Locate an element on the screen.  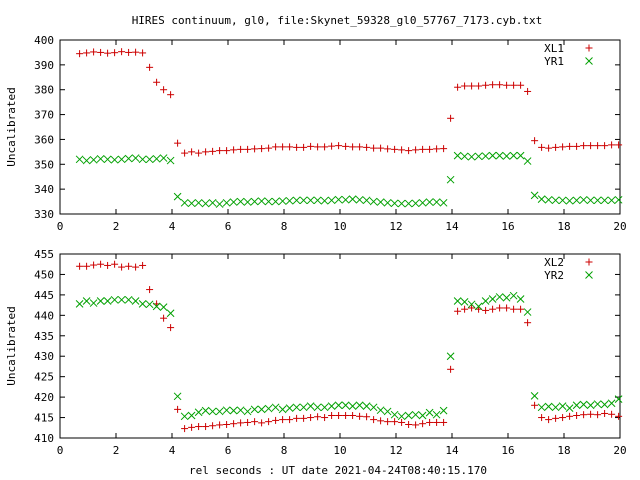
y-tick-label: 350 is located at coordinates (44, 164).